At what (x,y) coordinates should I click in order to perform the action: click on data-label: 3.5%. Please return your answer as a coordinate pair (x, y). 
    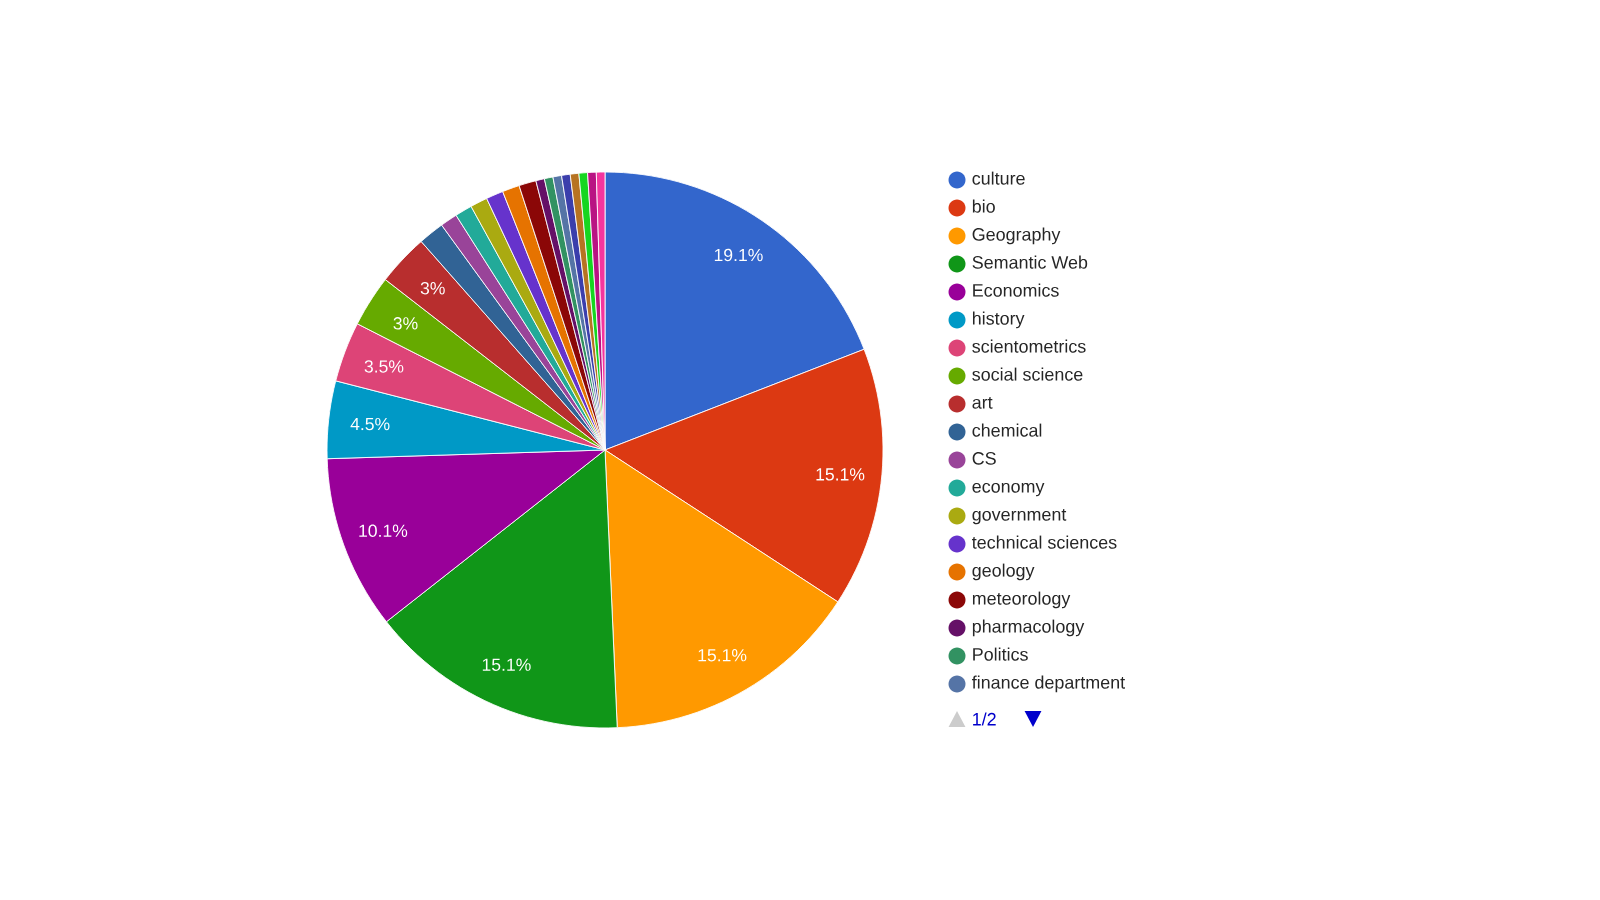
    Looking at the image, I should click on (384, 366).